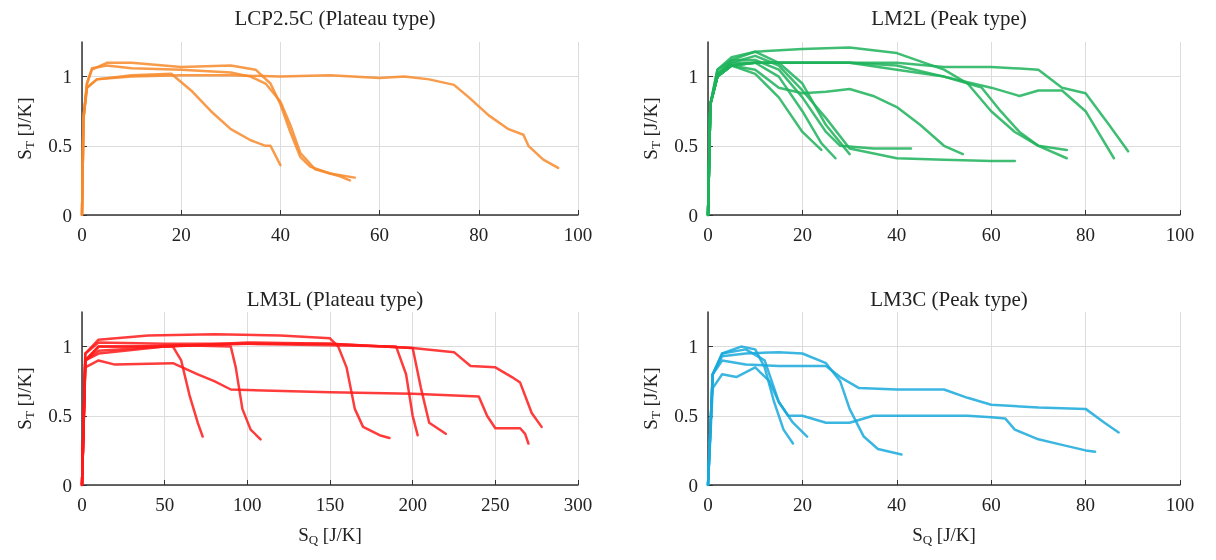 Image resolution: width=1216 pixels, height=560 pixels. I want to click on x-tick-label: 150, so click(330, 504).